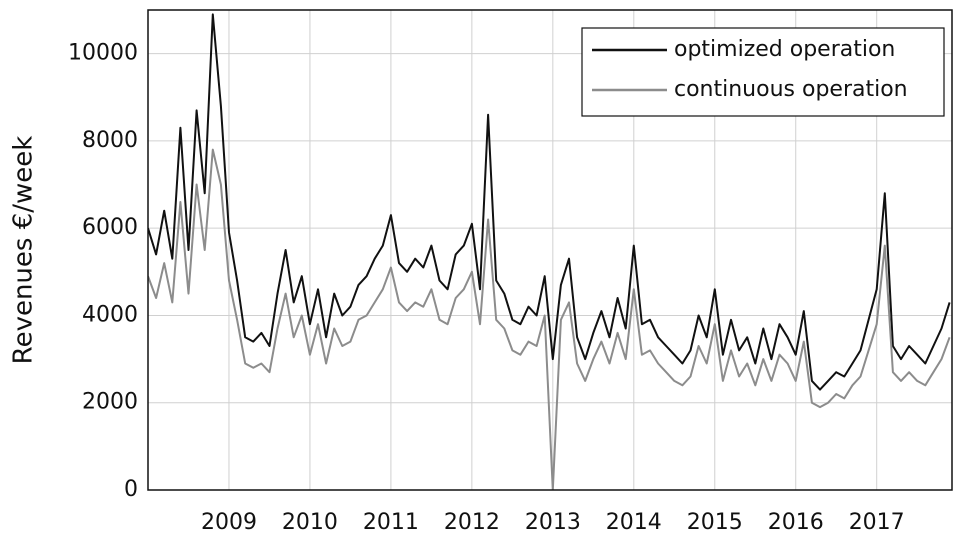 Image resolution: width=953 pixels, height=539 pixels. I want to click on y-tick-label: 2000, so click(110, 402).